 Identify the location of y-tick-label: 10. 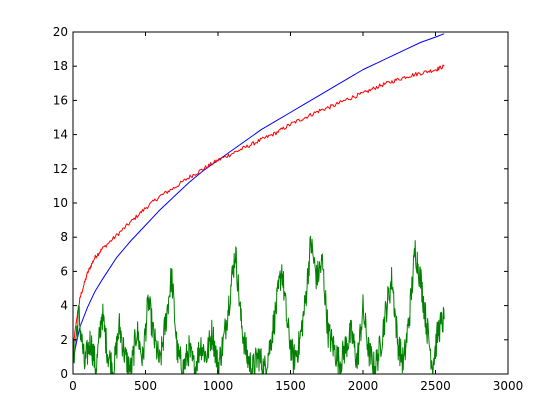
(60, 203).